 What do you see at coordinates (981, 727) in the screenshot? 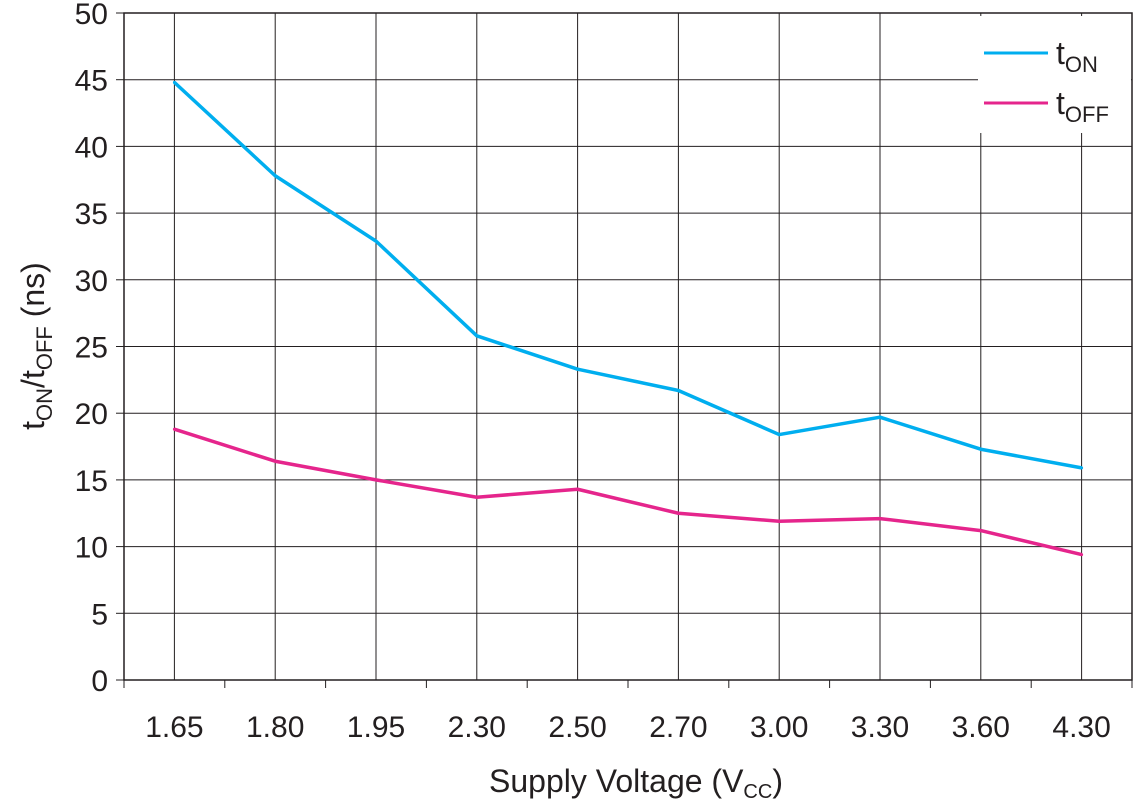
I see `x-tick-label: 3.60` at bounding box center [981, 727].